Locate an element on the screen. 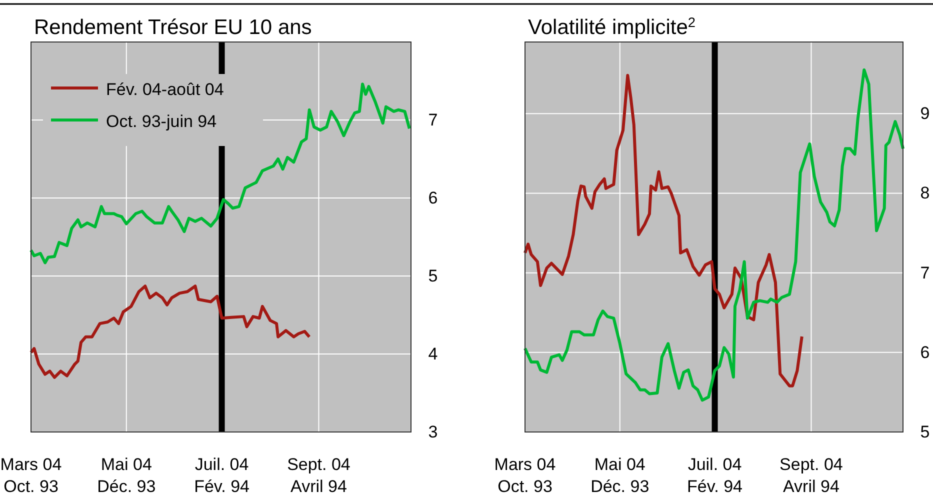 The height and width of the screenshot is (497, 933). y-tick-label: 3 is located at coordinates (433, 432).